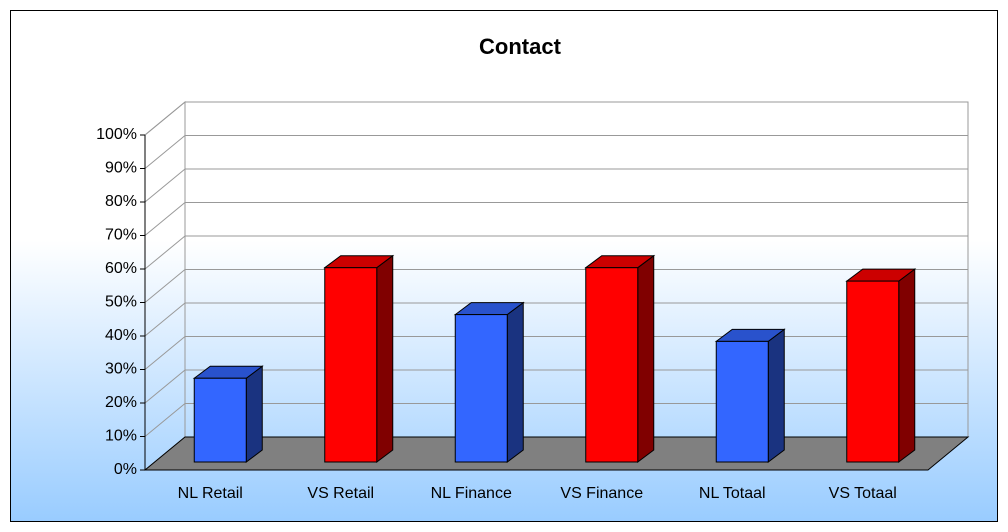  Describe the element at coordinates (121, 201) in the screenshot. I see `y-tick-label: 80%` at that location.